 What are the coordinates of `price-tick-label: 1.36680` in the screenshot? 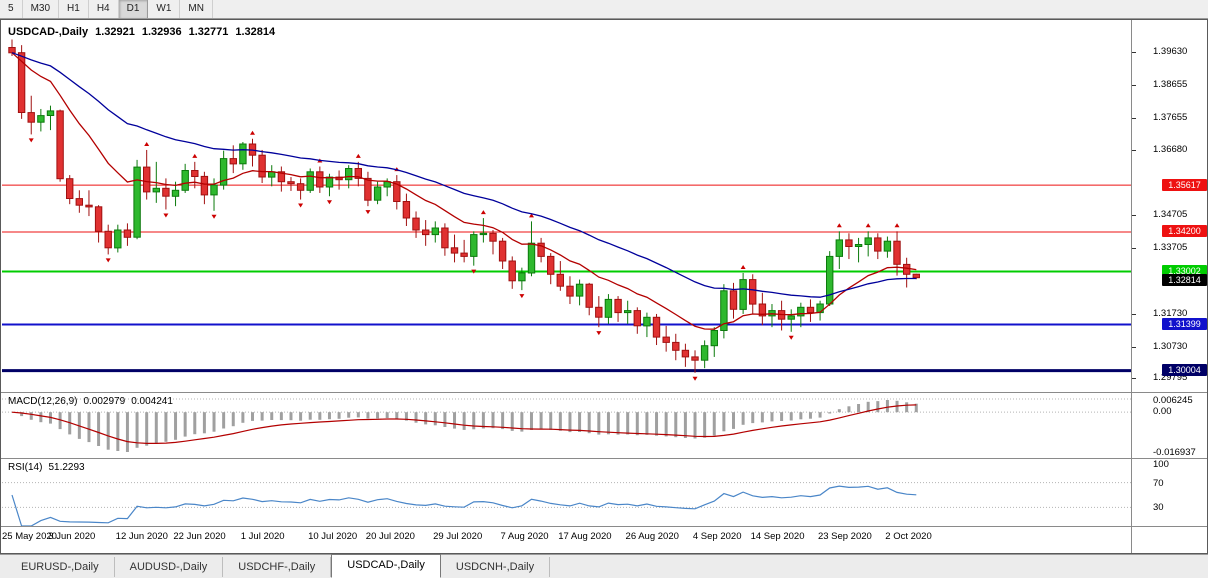 It's located at (1170, 149).